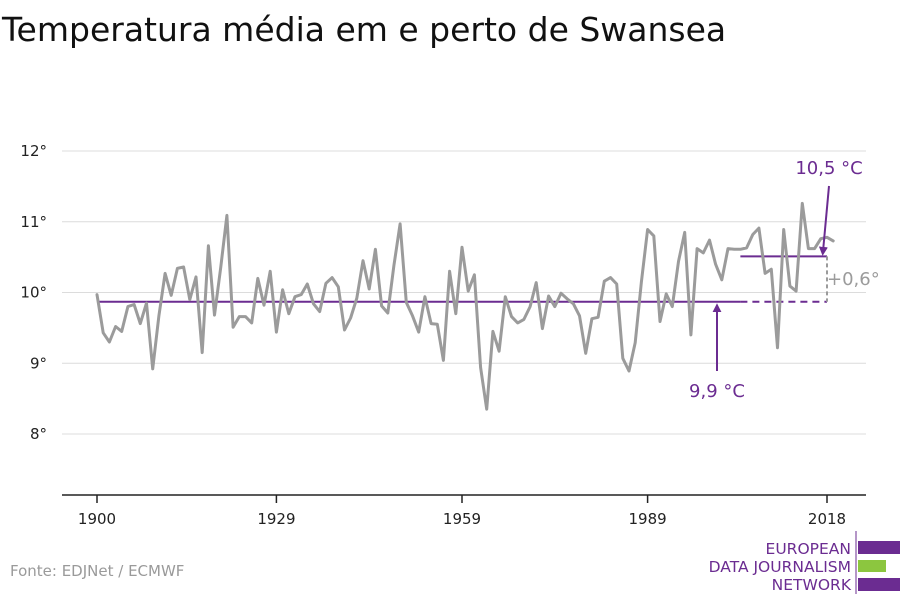 Image resolution: width=900 pixels, height=600 pixels. I want to click on y-tick-label: 10°, so click(33, 293).